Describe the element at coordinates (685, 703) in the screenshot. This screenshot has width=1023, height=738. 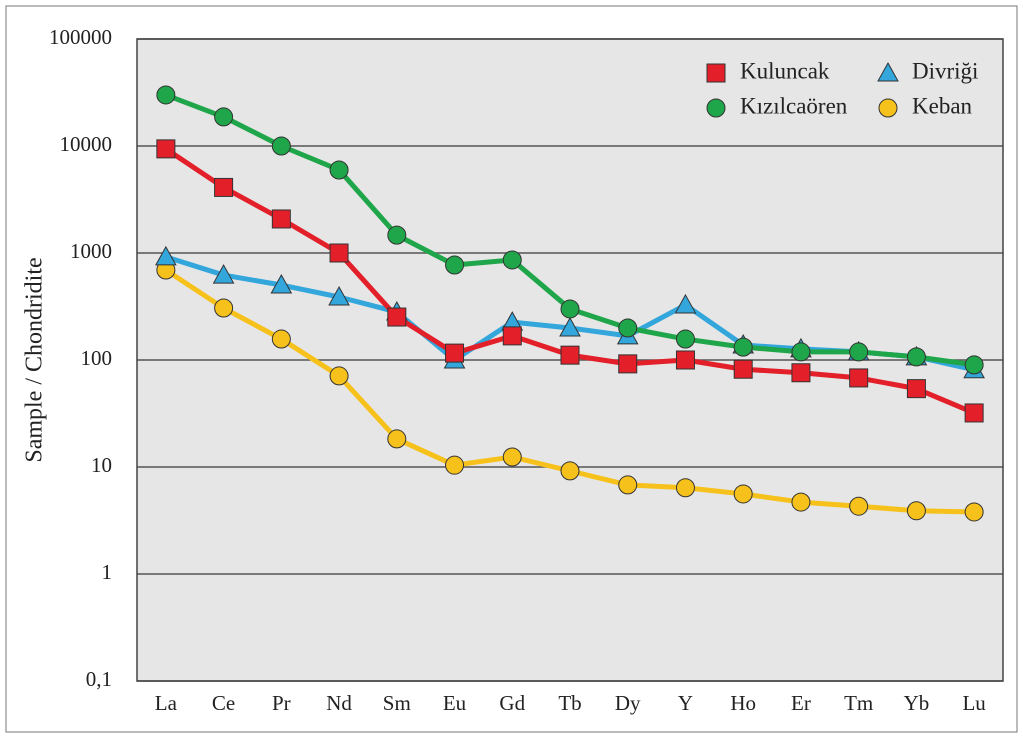
I see `x-tick-label: Y` at that location.